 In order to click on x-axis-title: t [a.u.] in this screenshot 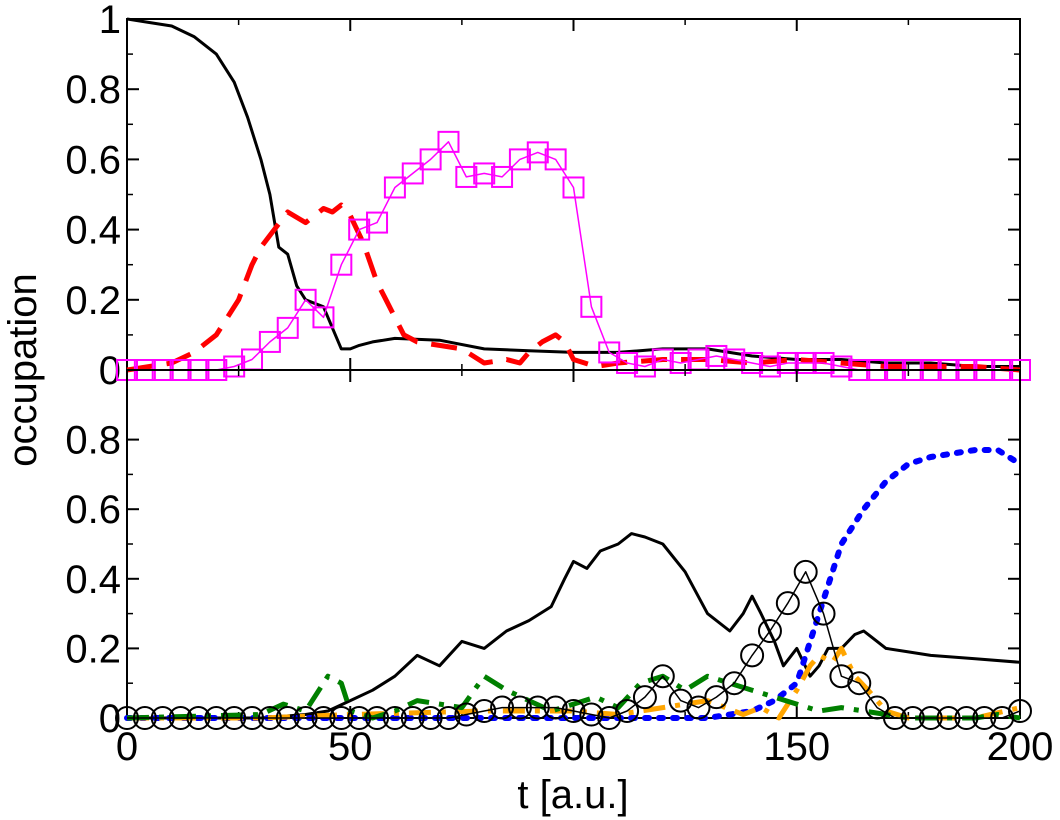, I will do `click(572, 795)`.